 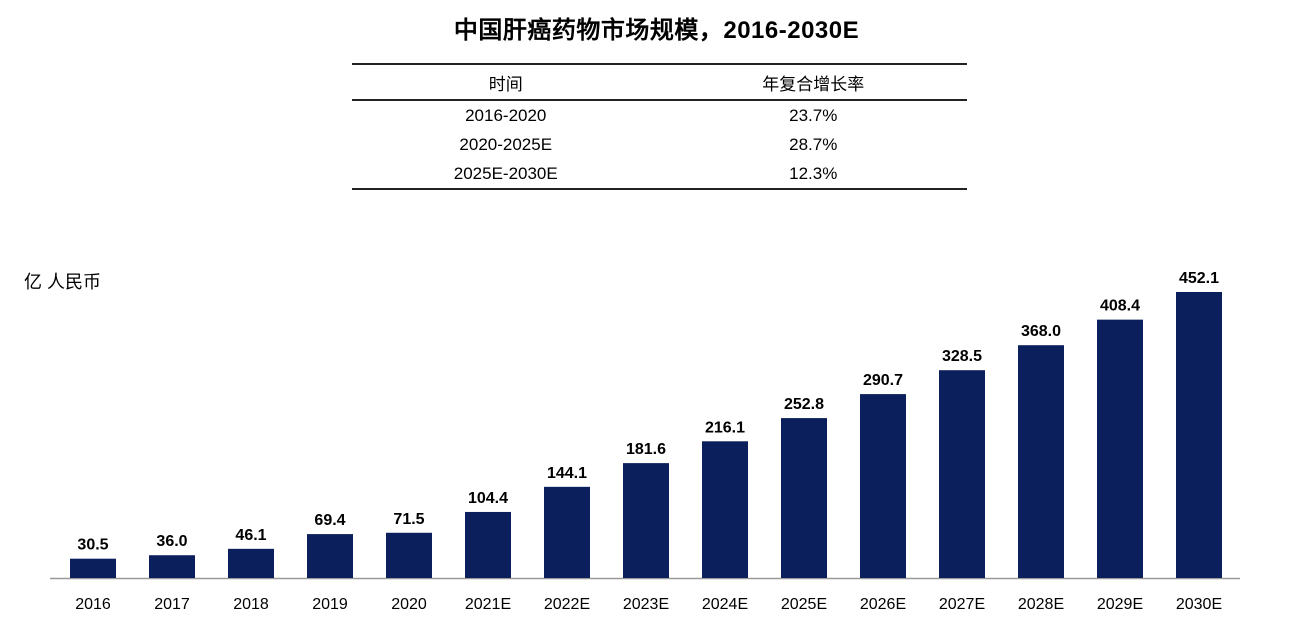 What do you see at coordinates (1041, 331) in the screenshot?
I see `bar-value-label: 368.0` at bounding box center [1041, 331].